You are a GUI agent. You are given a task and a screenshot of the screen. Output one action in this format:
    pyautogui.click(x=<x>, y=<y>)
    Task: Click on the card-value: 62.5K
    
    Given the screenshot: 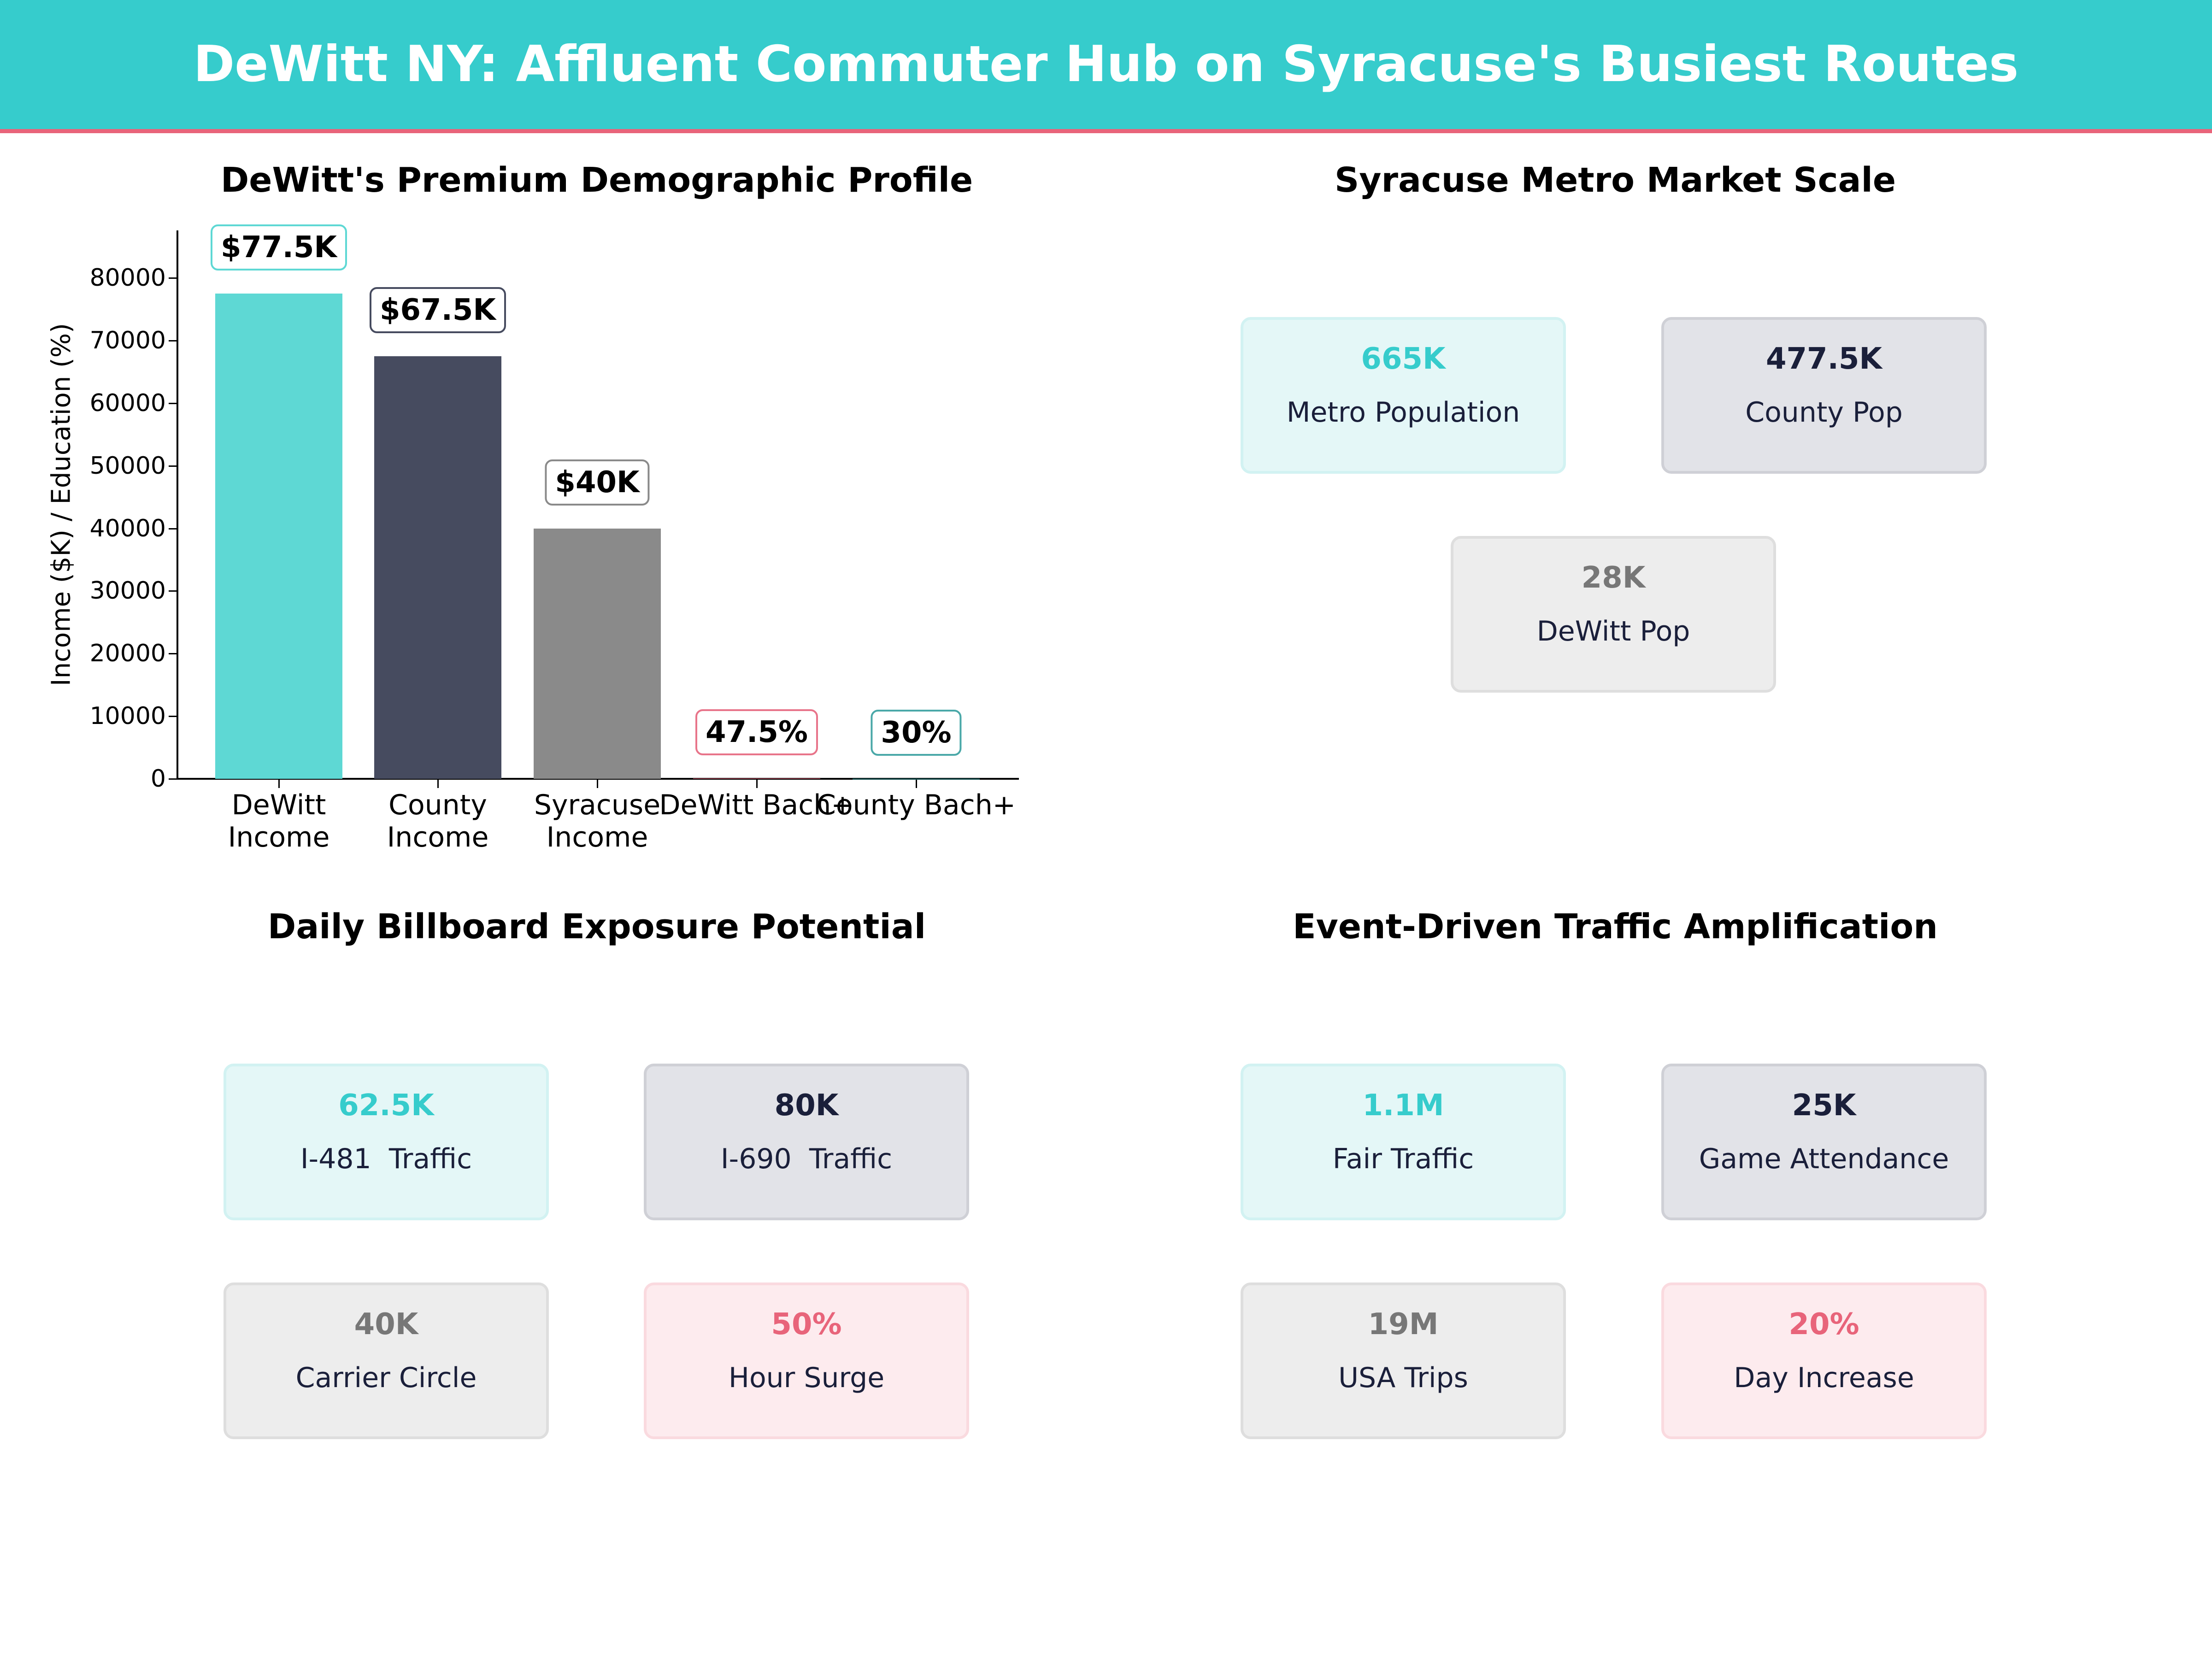 What is the action you would take?
    pyautogui.click(x=386, y=1105)
    